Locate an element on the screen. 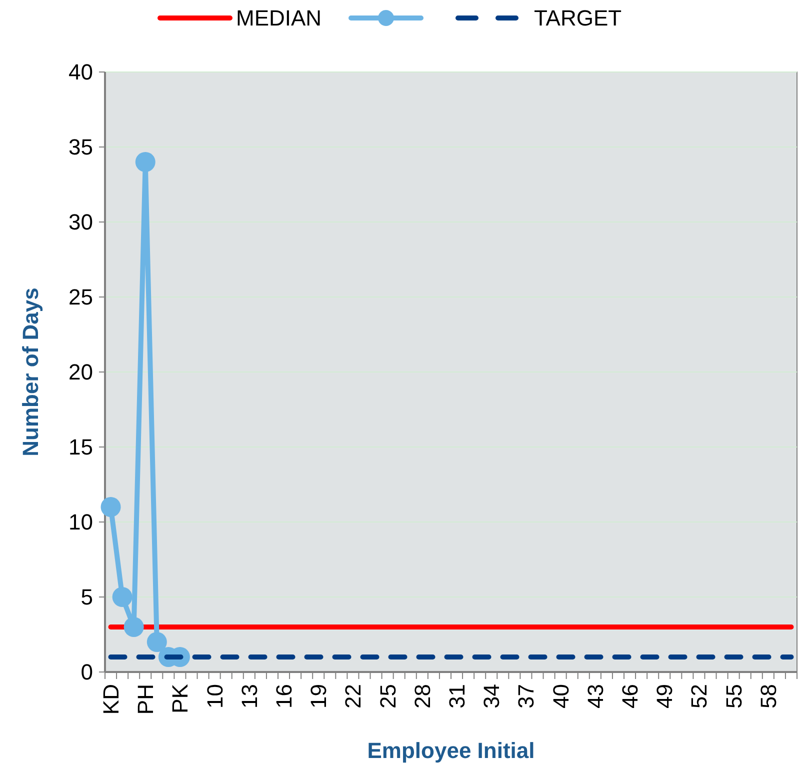 The height and width of the screenshot is (764, 804). x-tick-label: KD is located at coordinates (111, 699).